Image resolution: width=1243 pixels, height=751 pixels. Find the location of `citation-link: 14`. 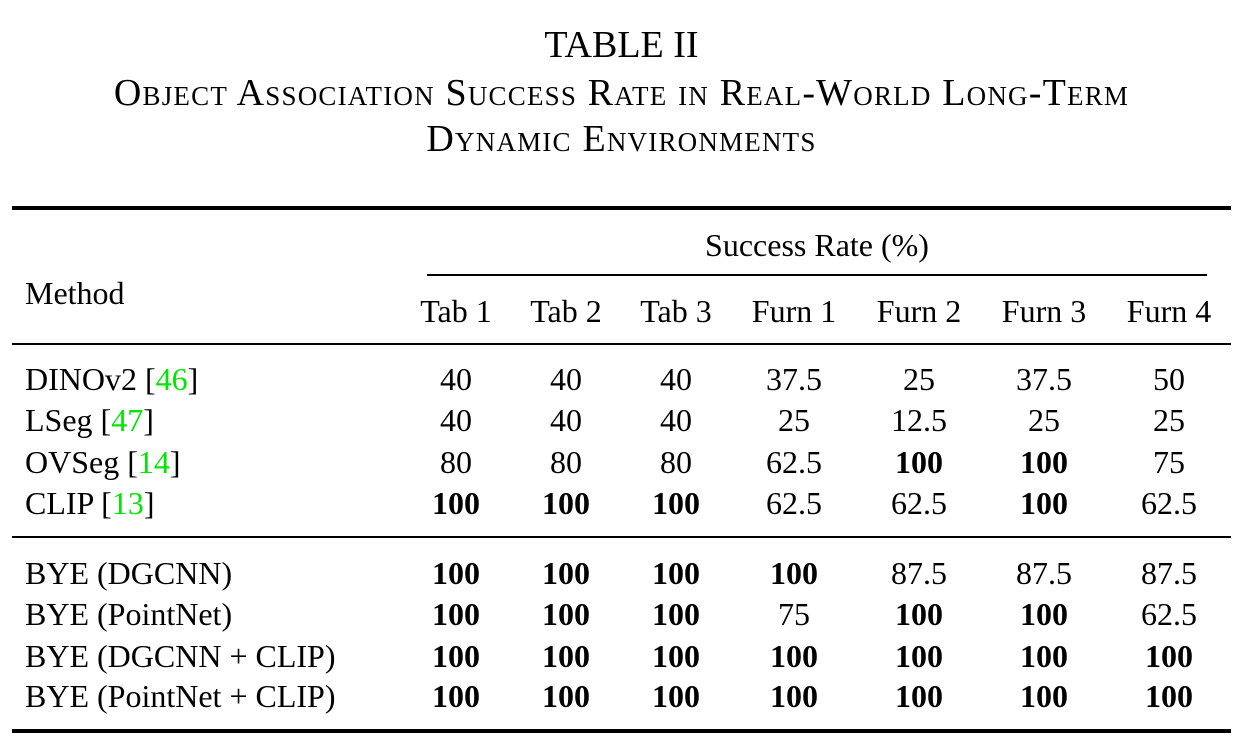

citation-link: 14 is located at coordinates (153, 462).